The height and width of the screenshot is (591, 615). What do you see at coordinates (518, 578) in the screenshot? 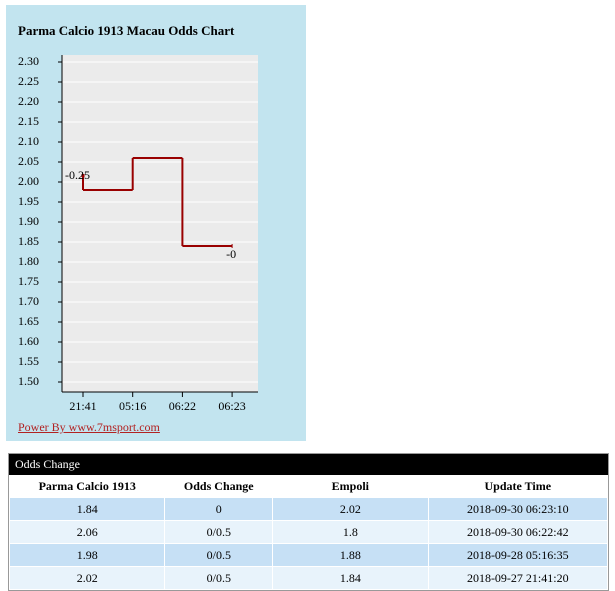
I see `table-cell: 2018-09-27 21:41:20` at bounding box center [518, 578].